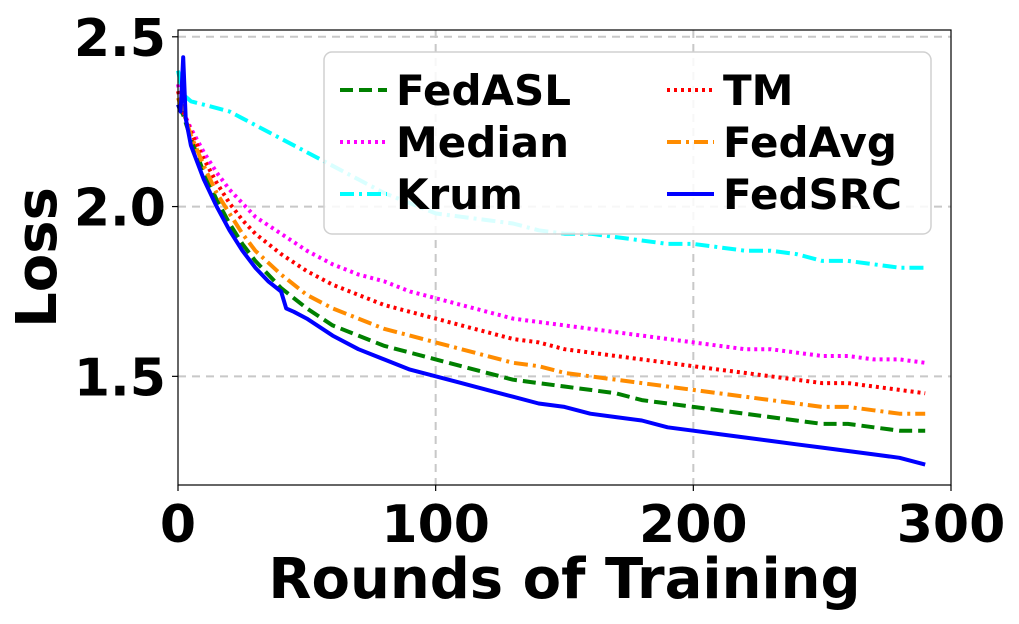  I want to click on x-tick-label: 300, so click(951, 525).